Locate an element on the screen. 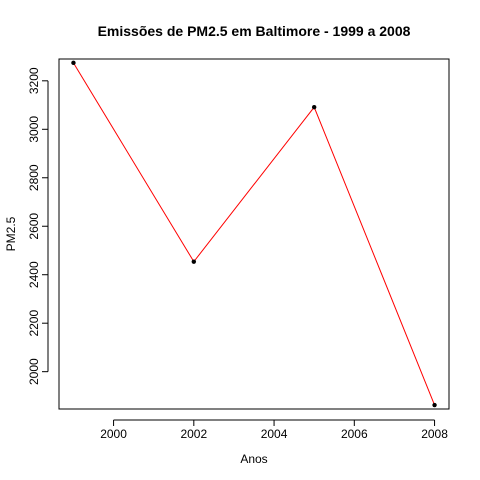 The image size is (480, 480). y-tick-label: 3200 is located at coordinates (34, 80).